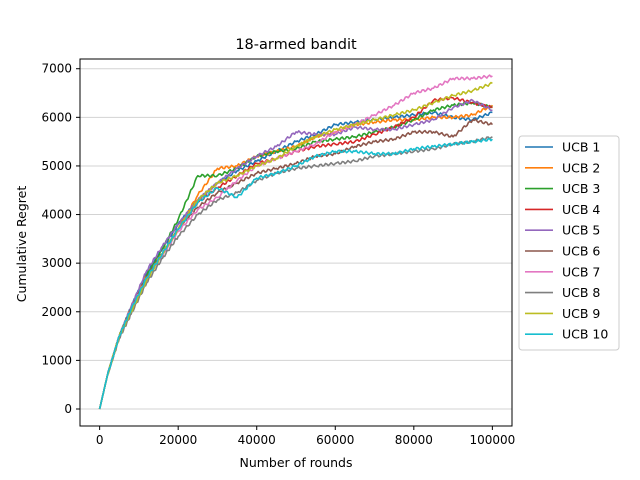 This screenshot has height=480, width=640. I want to click on y-axis-label: Cumulative Regret, so click(21, 244).